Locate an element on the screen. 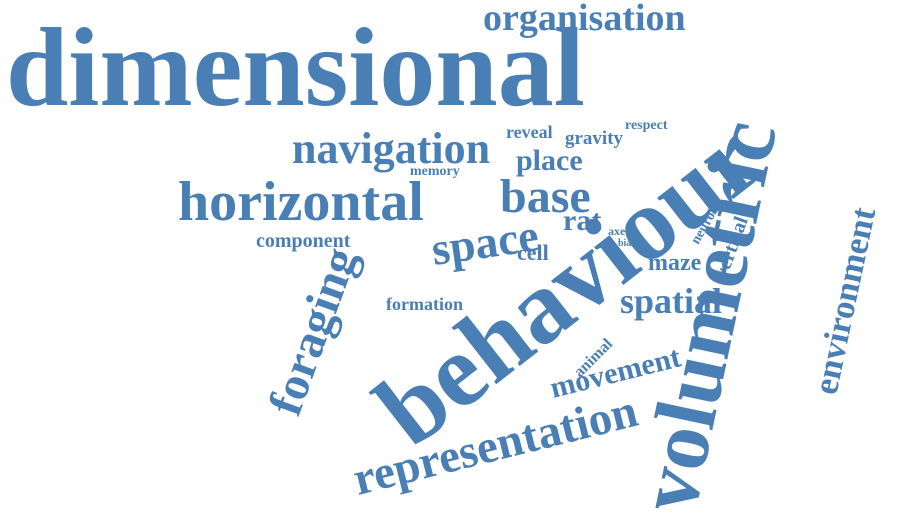 The image size is (900, 525). word-gravity: gravity is located at coordinates (594, 138).